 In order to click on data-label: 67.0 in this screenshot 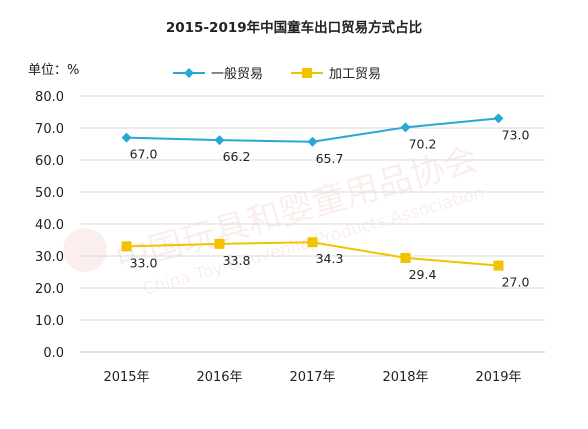, I will do `click(144, 154)`.